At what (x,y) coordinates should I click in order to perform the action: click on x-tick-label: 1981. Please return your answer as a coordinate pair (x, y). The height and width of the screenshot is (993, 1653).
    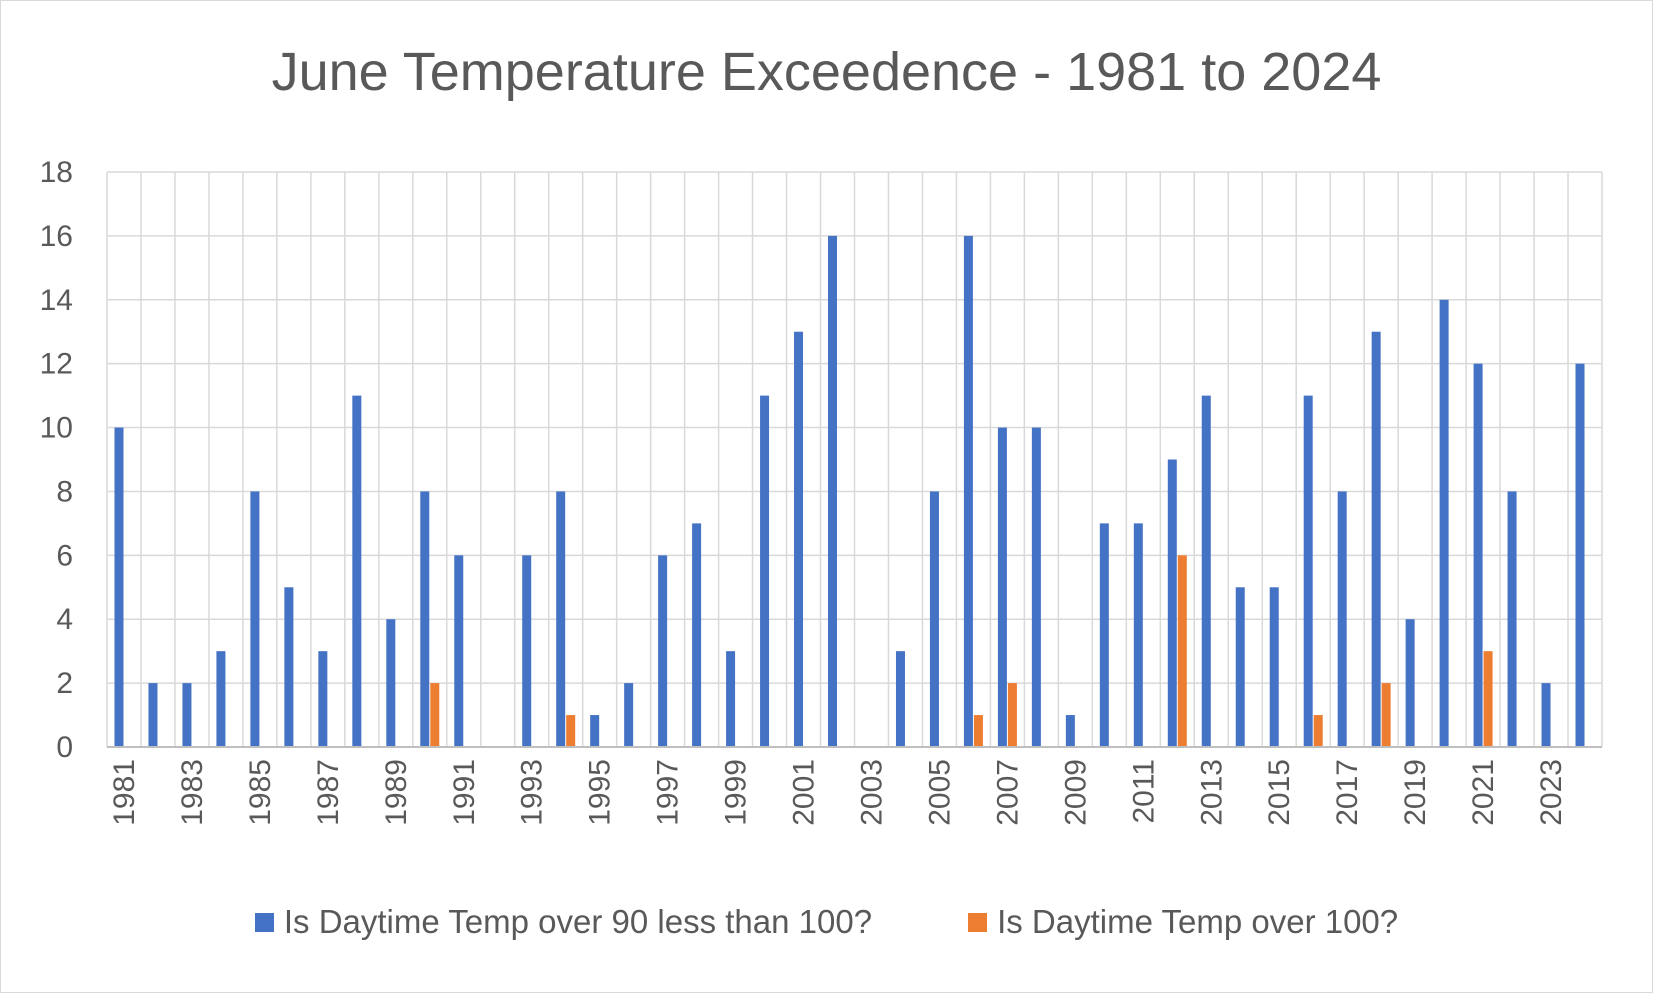
    Looking at the image, I should click on (124, 792).